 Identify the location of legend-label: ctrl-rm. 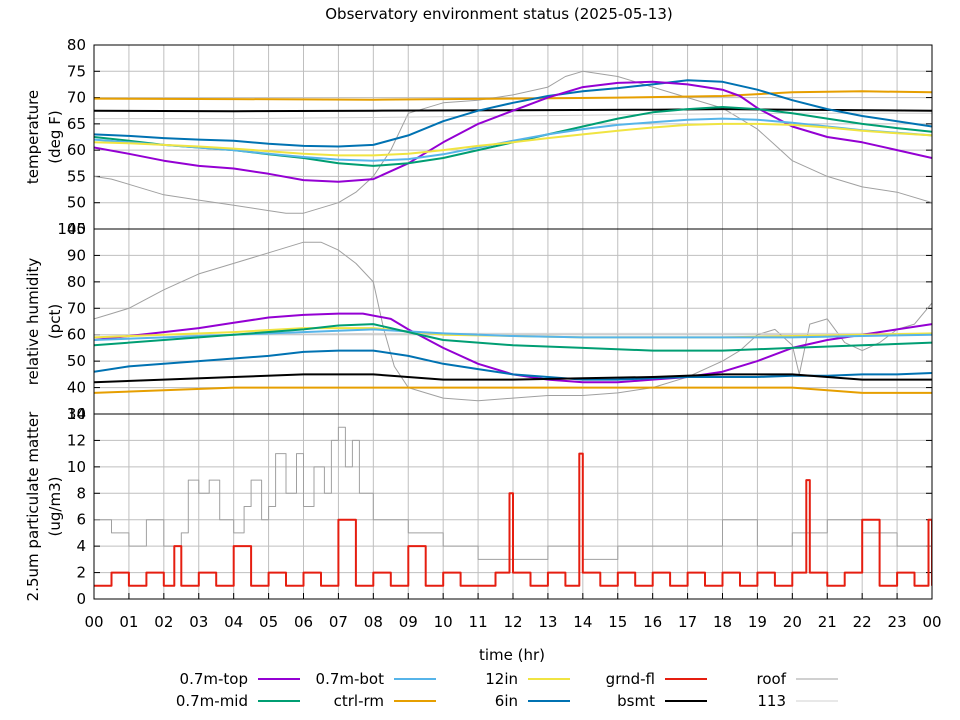
(359, 701).